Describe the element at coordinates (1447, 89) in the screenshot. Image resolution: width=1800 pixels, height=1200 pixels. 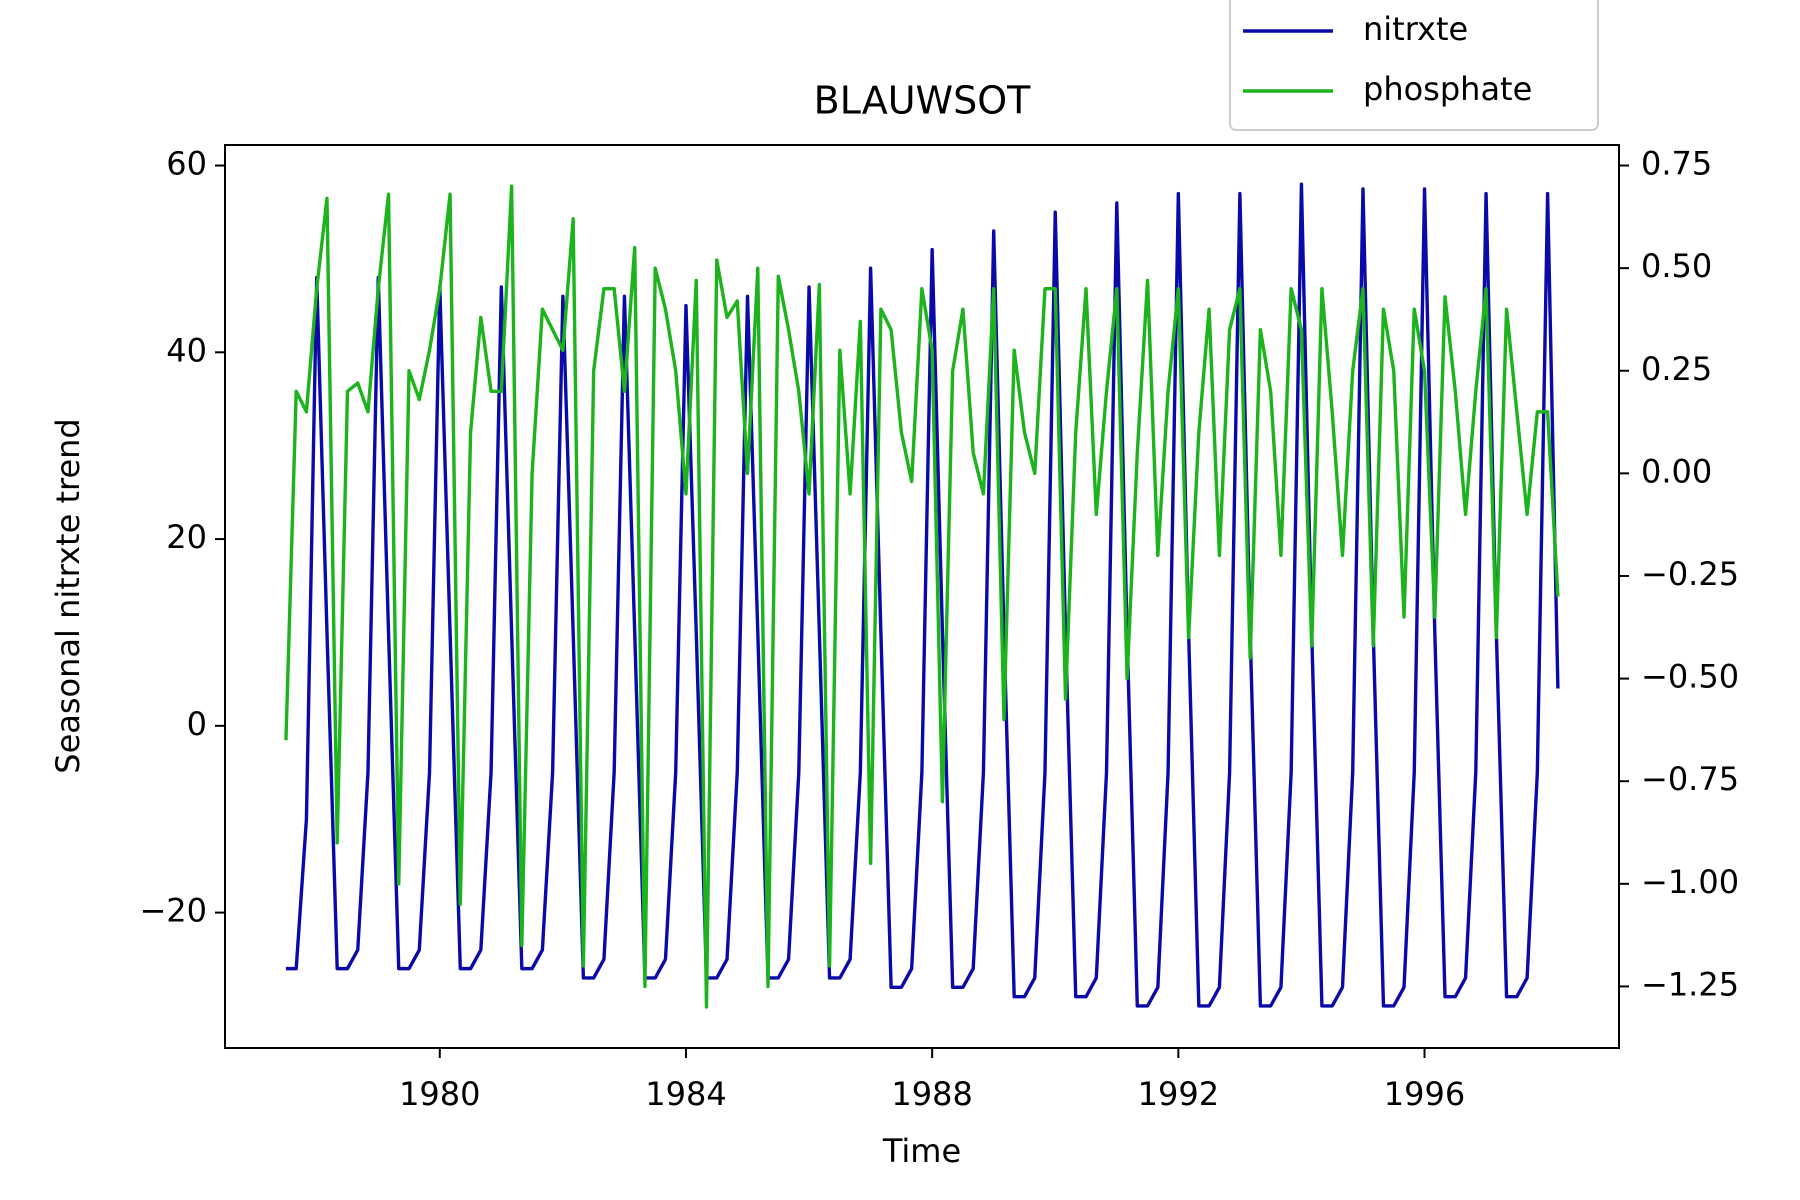
I see `legend-label: phosphate` at that location.